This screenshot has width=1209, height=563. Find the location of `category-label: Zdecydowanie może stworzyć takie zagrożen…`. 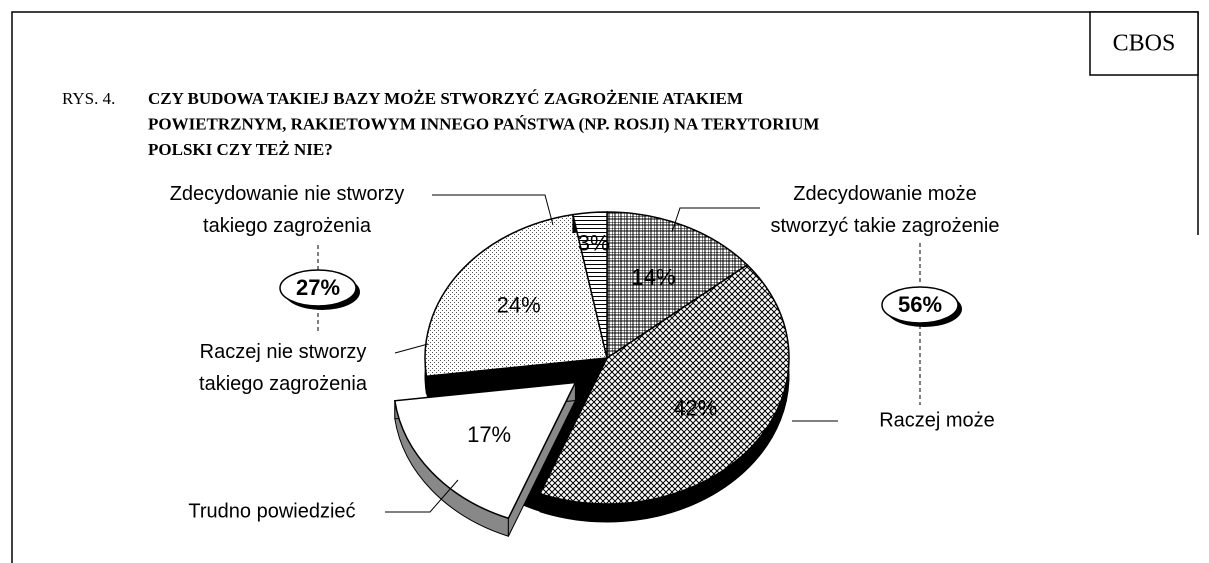

category-label: Zdecydowanie może stworzyć takie zagrożen… is located at coordinates (885, 210).